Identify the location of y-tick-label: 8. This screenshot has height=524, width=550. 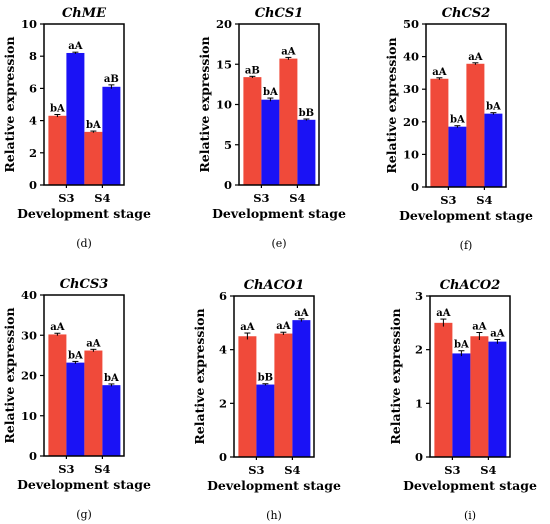
(33, 56).